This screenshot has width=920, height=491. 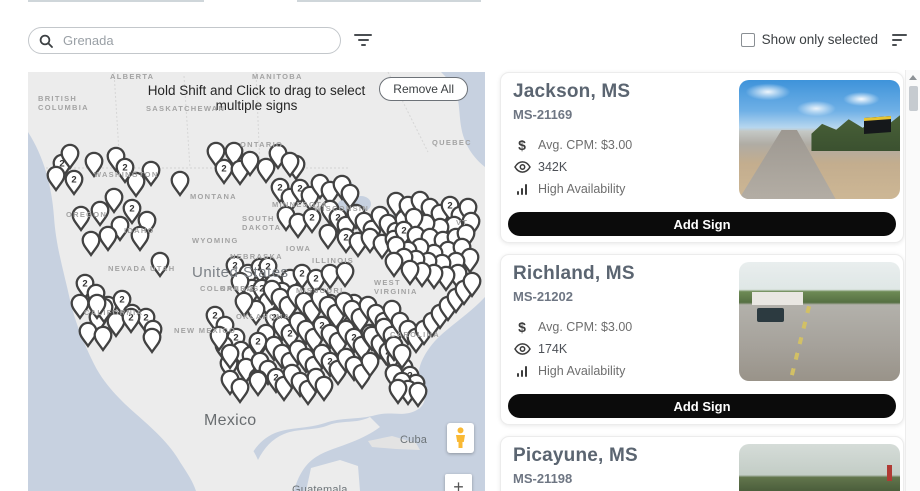 I want to click on show-only-selected-label: Show only selected, so click(x=819, y=39).